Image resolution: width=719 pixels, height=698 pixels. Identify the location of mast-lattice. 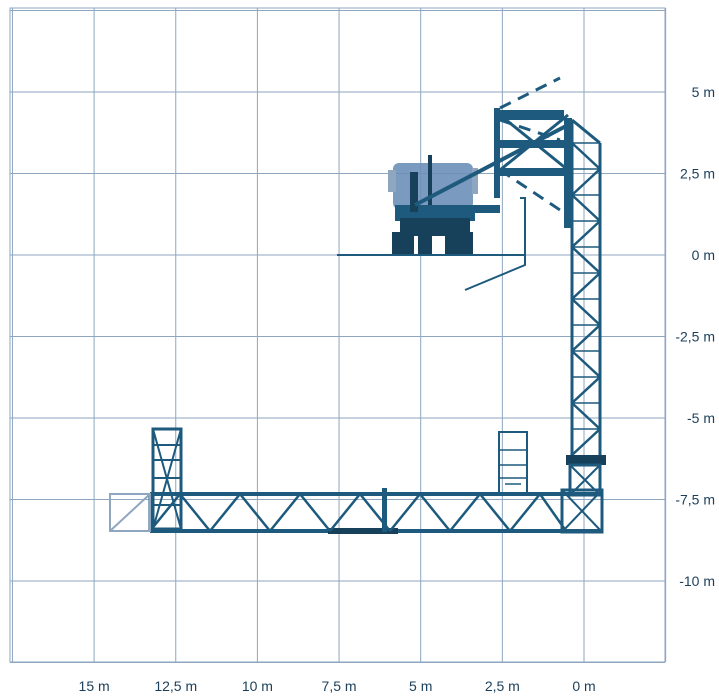
(586, 299).